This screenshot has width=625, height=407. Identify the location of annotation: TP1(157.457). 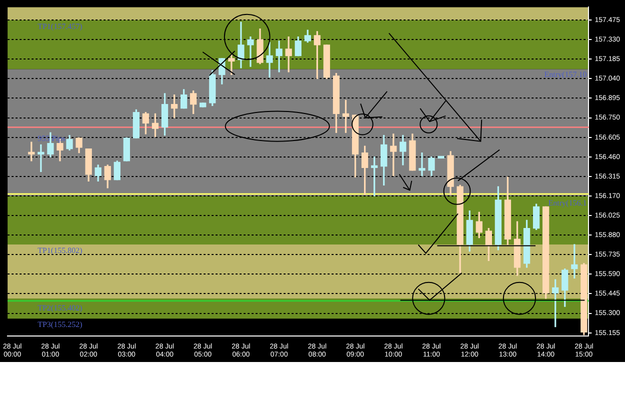
(60, 27).